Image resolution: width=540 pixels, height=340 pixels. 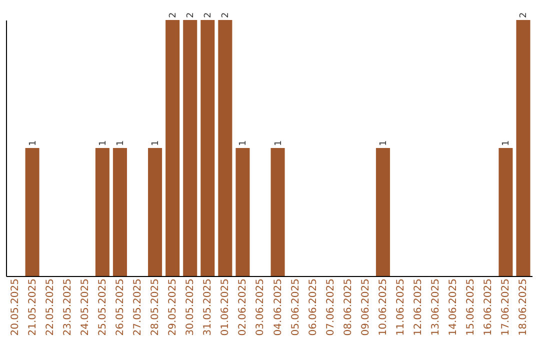 What do you see at coordinates (296, 307) in the screenshot?
I see `x-tick-label: 05.06.2025` at bounding box center [296, 307].